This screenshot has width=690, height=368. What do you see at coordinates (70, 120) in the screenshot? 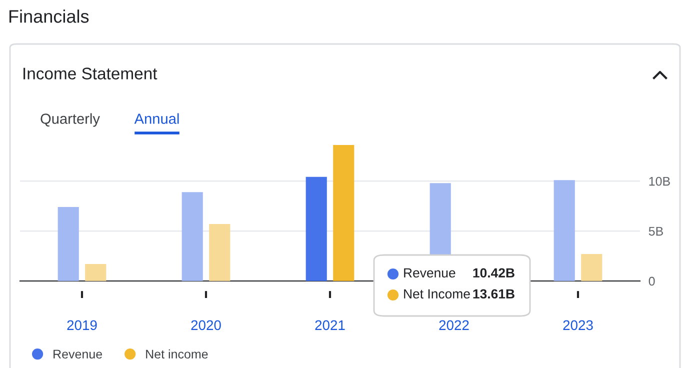
I see `text: Quarterly` at bounding box center [70, 120].